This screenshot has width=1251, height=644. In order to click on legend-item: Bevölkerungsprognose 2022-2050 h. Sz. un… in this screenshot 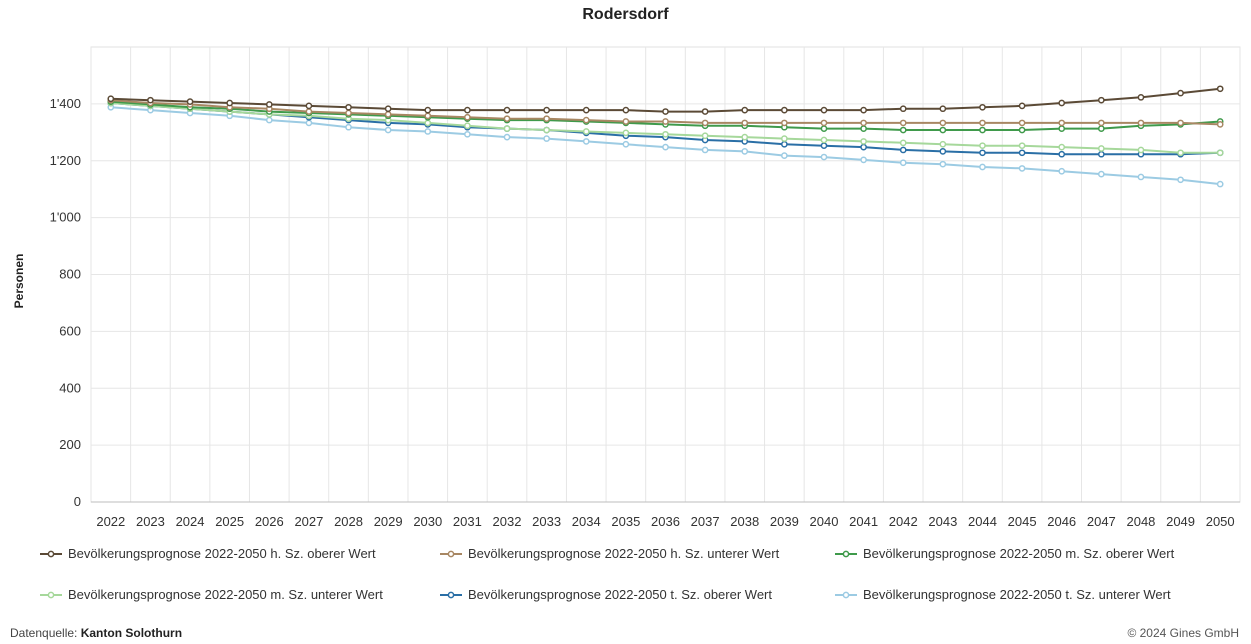, I will do `click(609, 553)`.